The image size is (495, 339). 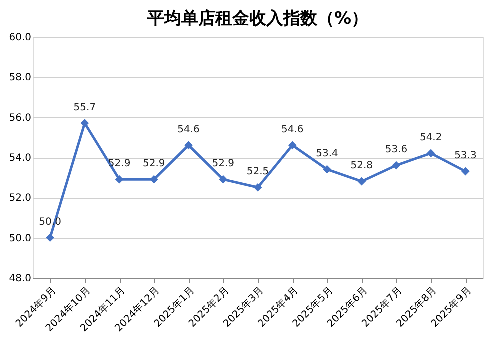 What do you see at coordinates (465, 156) in the screenshot?
I see `data-label: 53.3` at bounding box center [465, 156].